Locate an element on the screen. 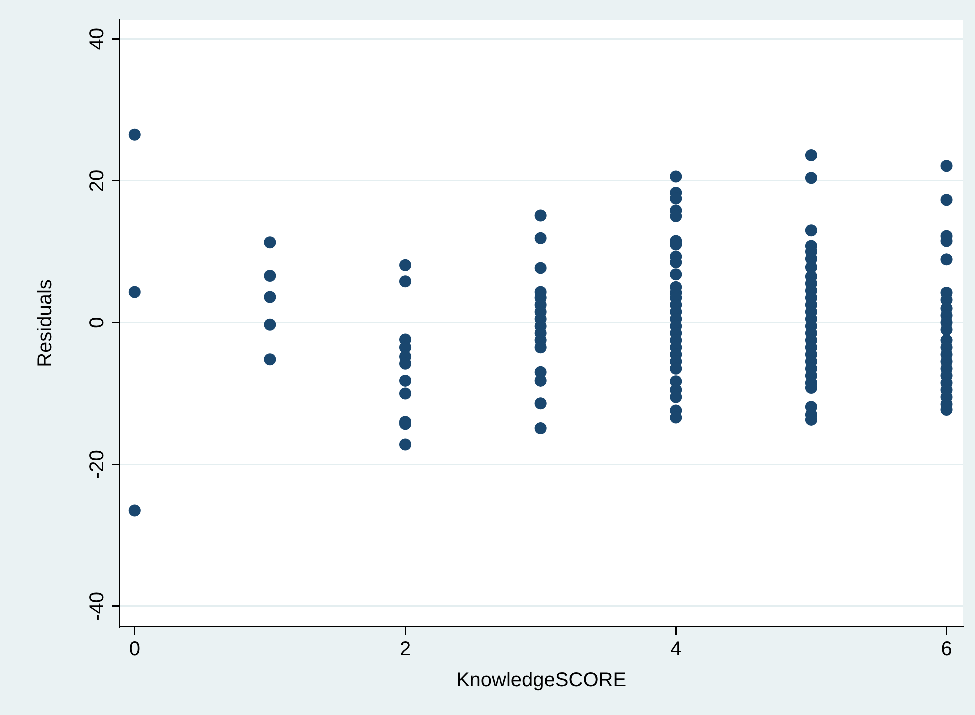  y-tick-label: -40 is located at coordinates (97, 606).